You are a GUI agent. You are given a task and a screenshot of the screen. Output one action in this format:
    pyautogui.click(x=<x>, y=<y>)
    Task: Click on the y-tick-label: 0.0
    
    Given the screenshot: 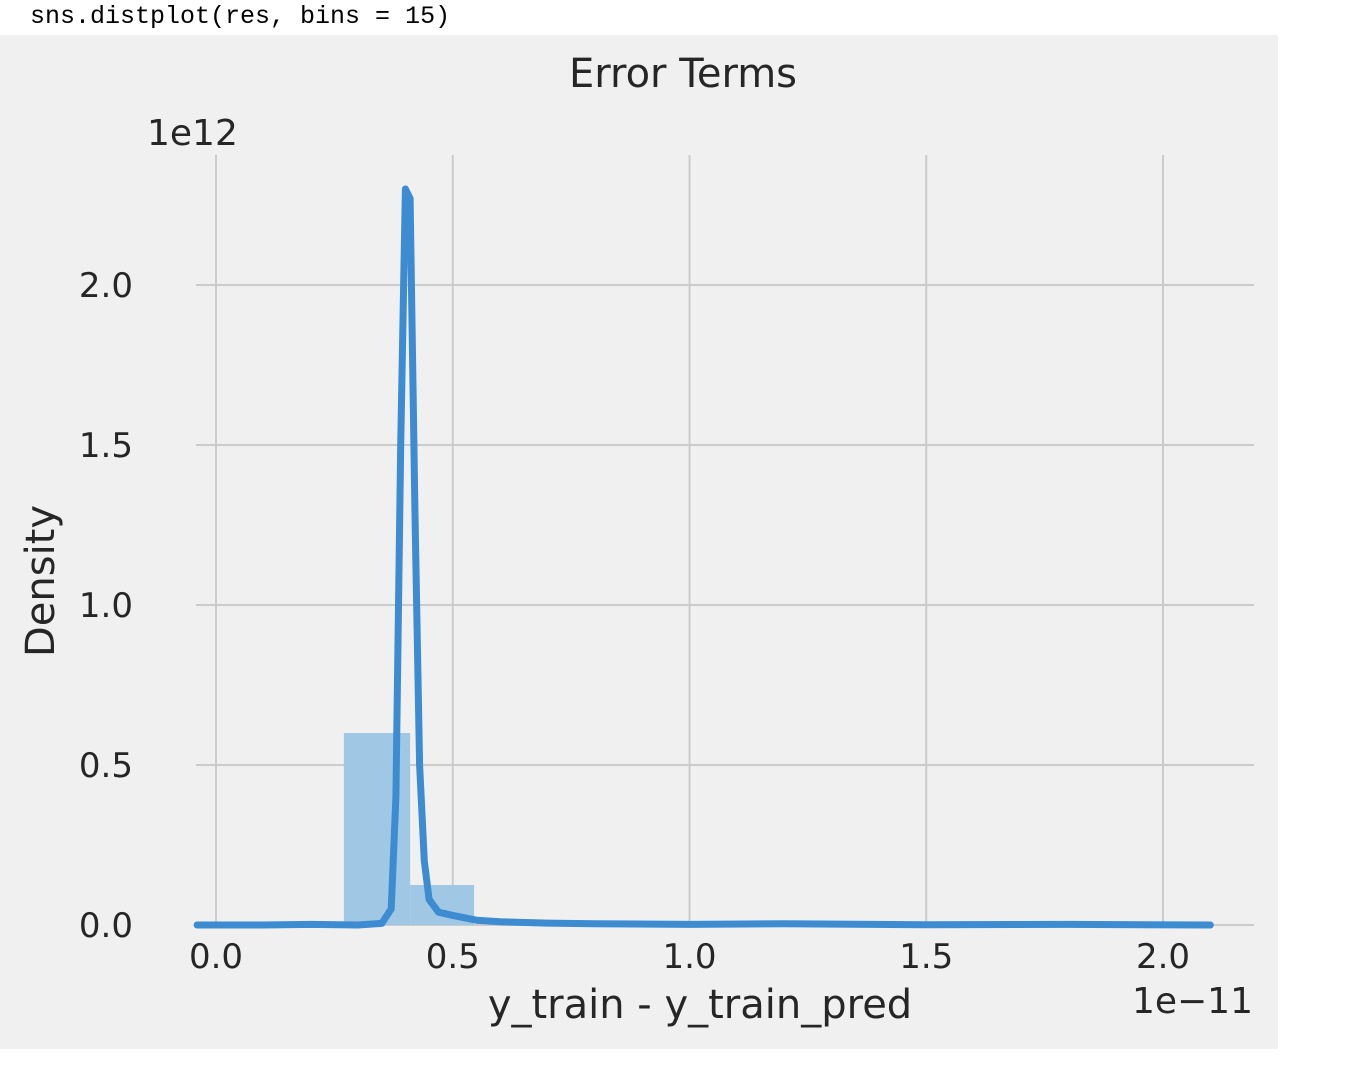 What is the action you would take?
    pyautogui.click(x=106, y=926)
    